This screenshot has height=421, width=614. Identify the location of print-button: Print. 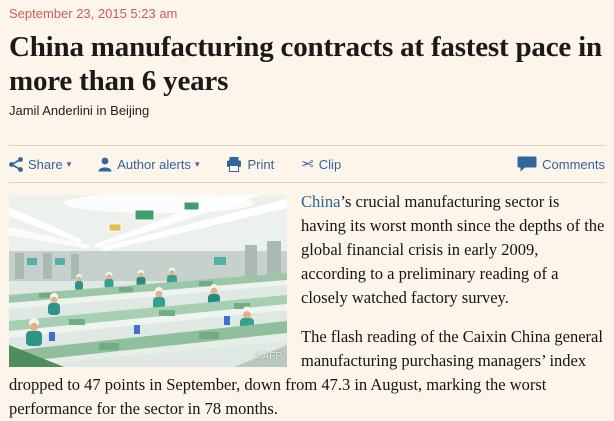
(250, 164).